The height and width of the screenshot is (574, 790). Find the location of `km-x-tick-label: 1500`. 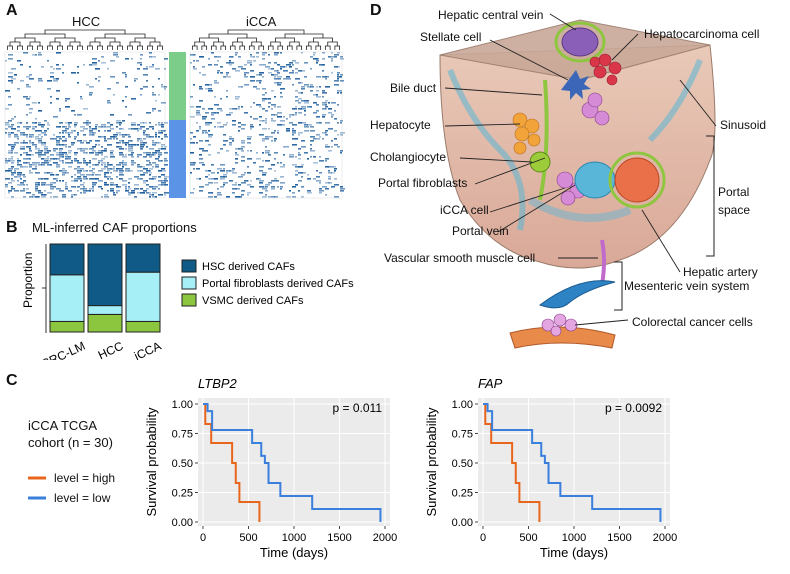

km-x-tick-label: 1500 is located at coordinates (619, 538).